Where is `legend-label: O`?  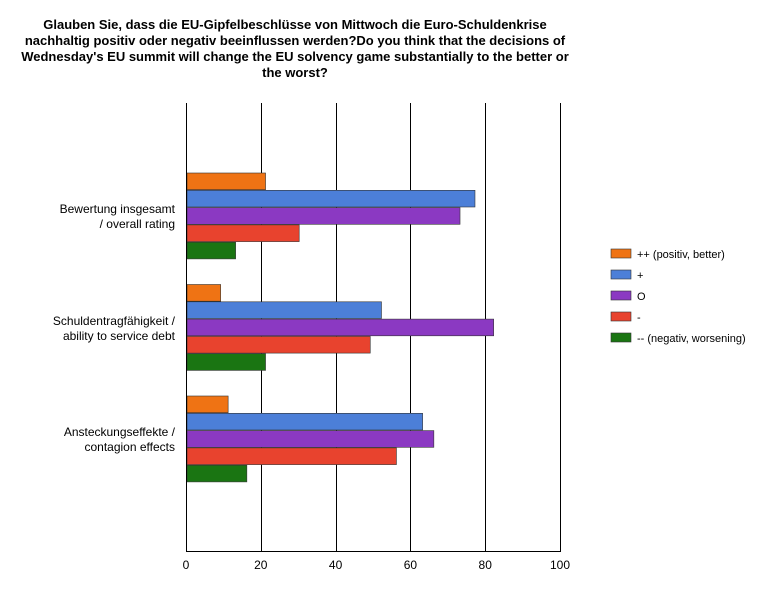
legend-label: O is located at coordinates (641, 297).